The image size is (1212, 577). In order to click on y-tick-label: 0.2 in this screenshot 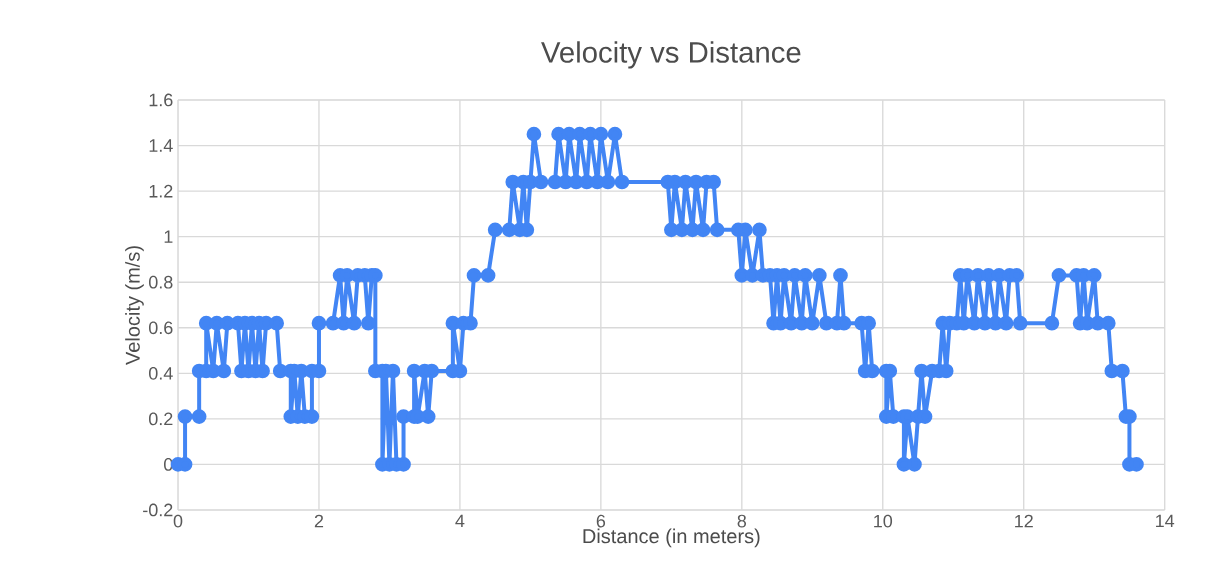, I will do `click(160, 419)`.